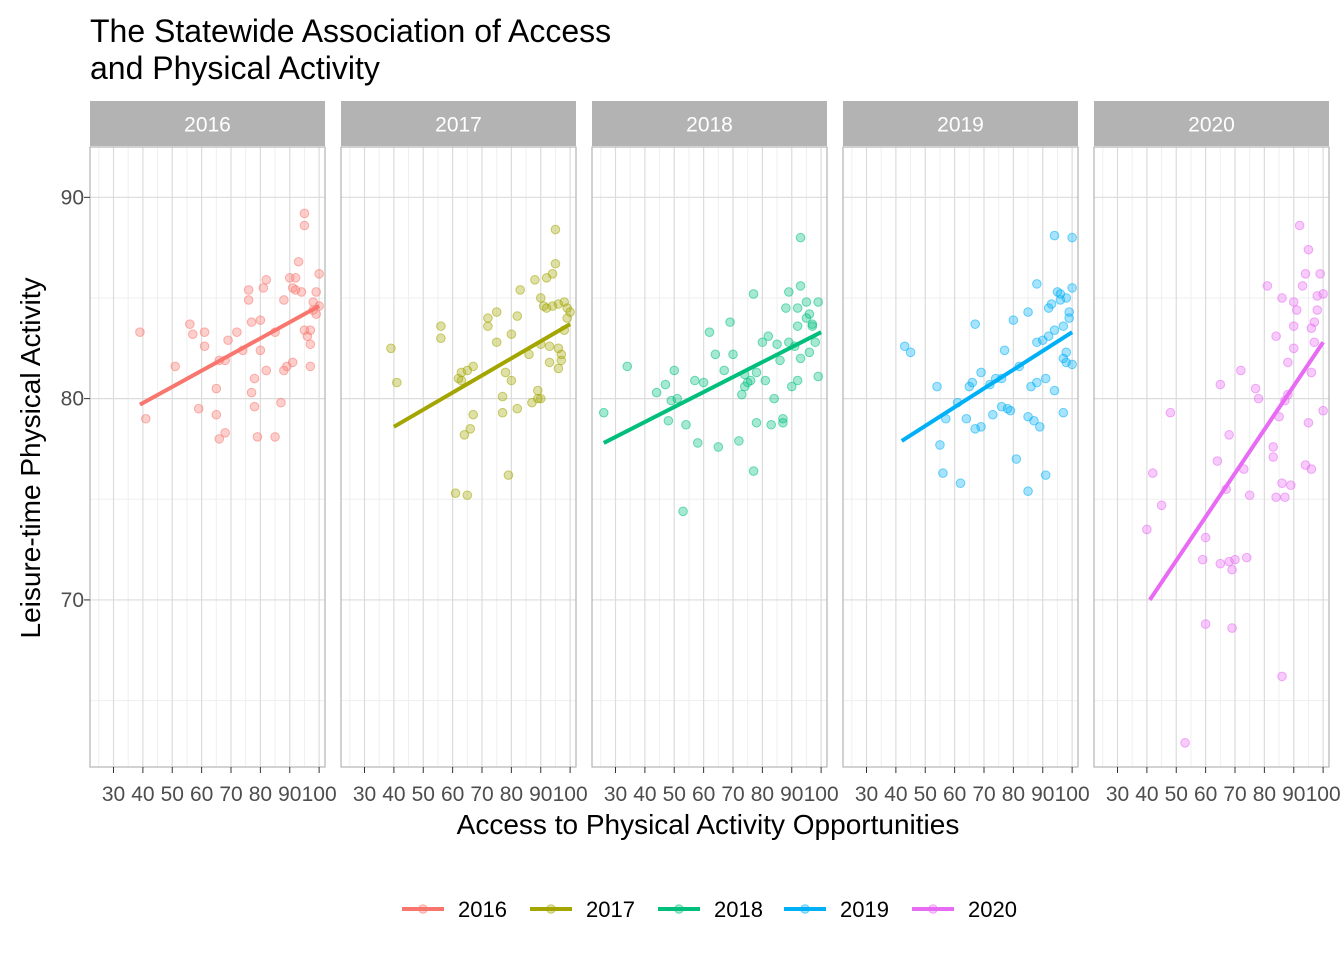 This screenshot has width=1344, height=960. What do you see at coordinates (836, 909) in the screenshot?
I see `legend-item-2019: 2019` at bounding box center [836, 909].